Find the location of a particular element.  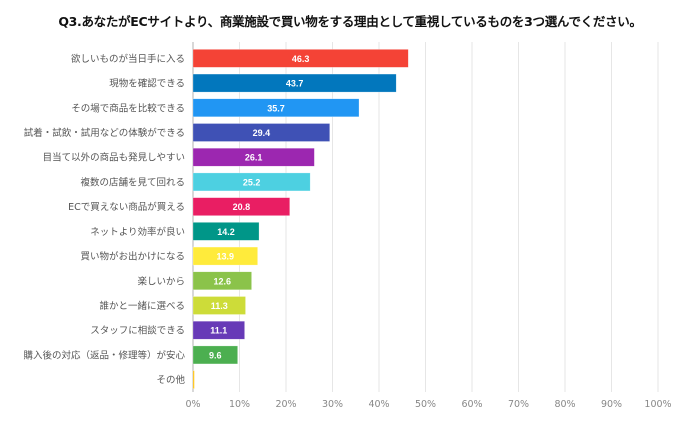

category-label: 欲しいものが当日手に入る is located at coordinates (128, 59).